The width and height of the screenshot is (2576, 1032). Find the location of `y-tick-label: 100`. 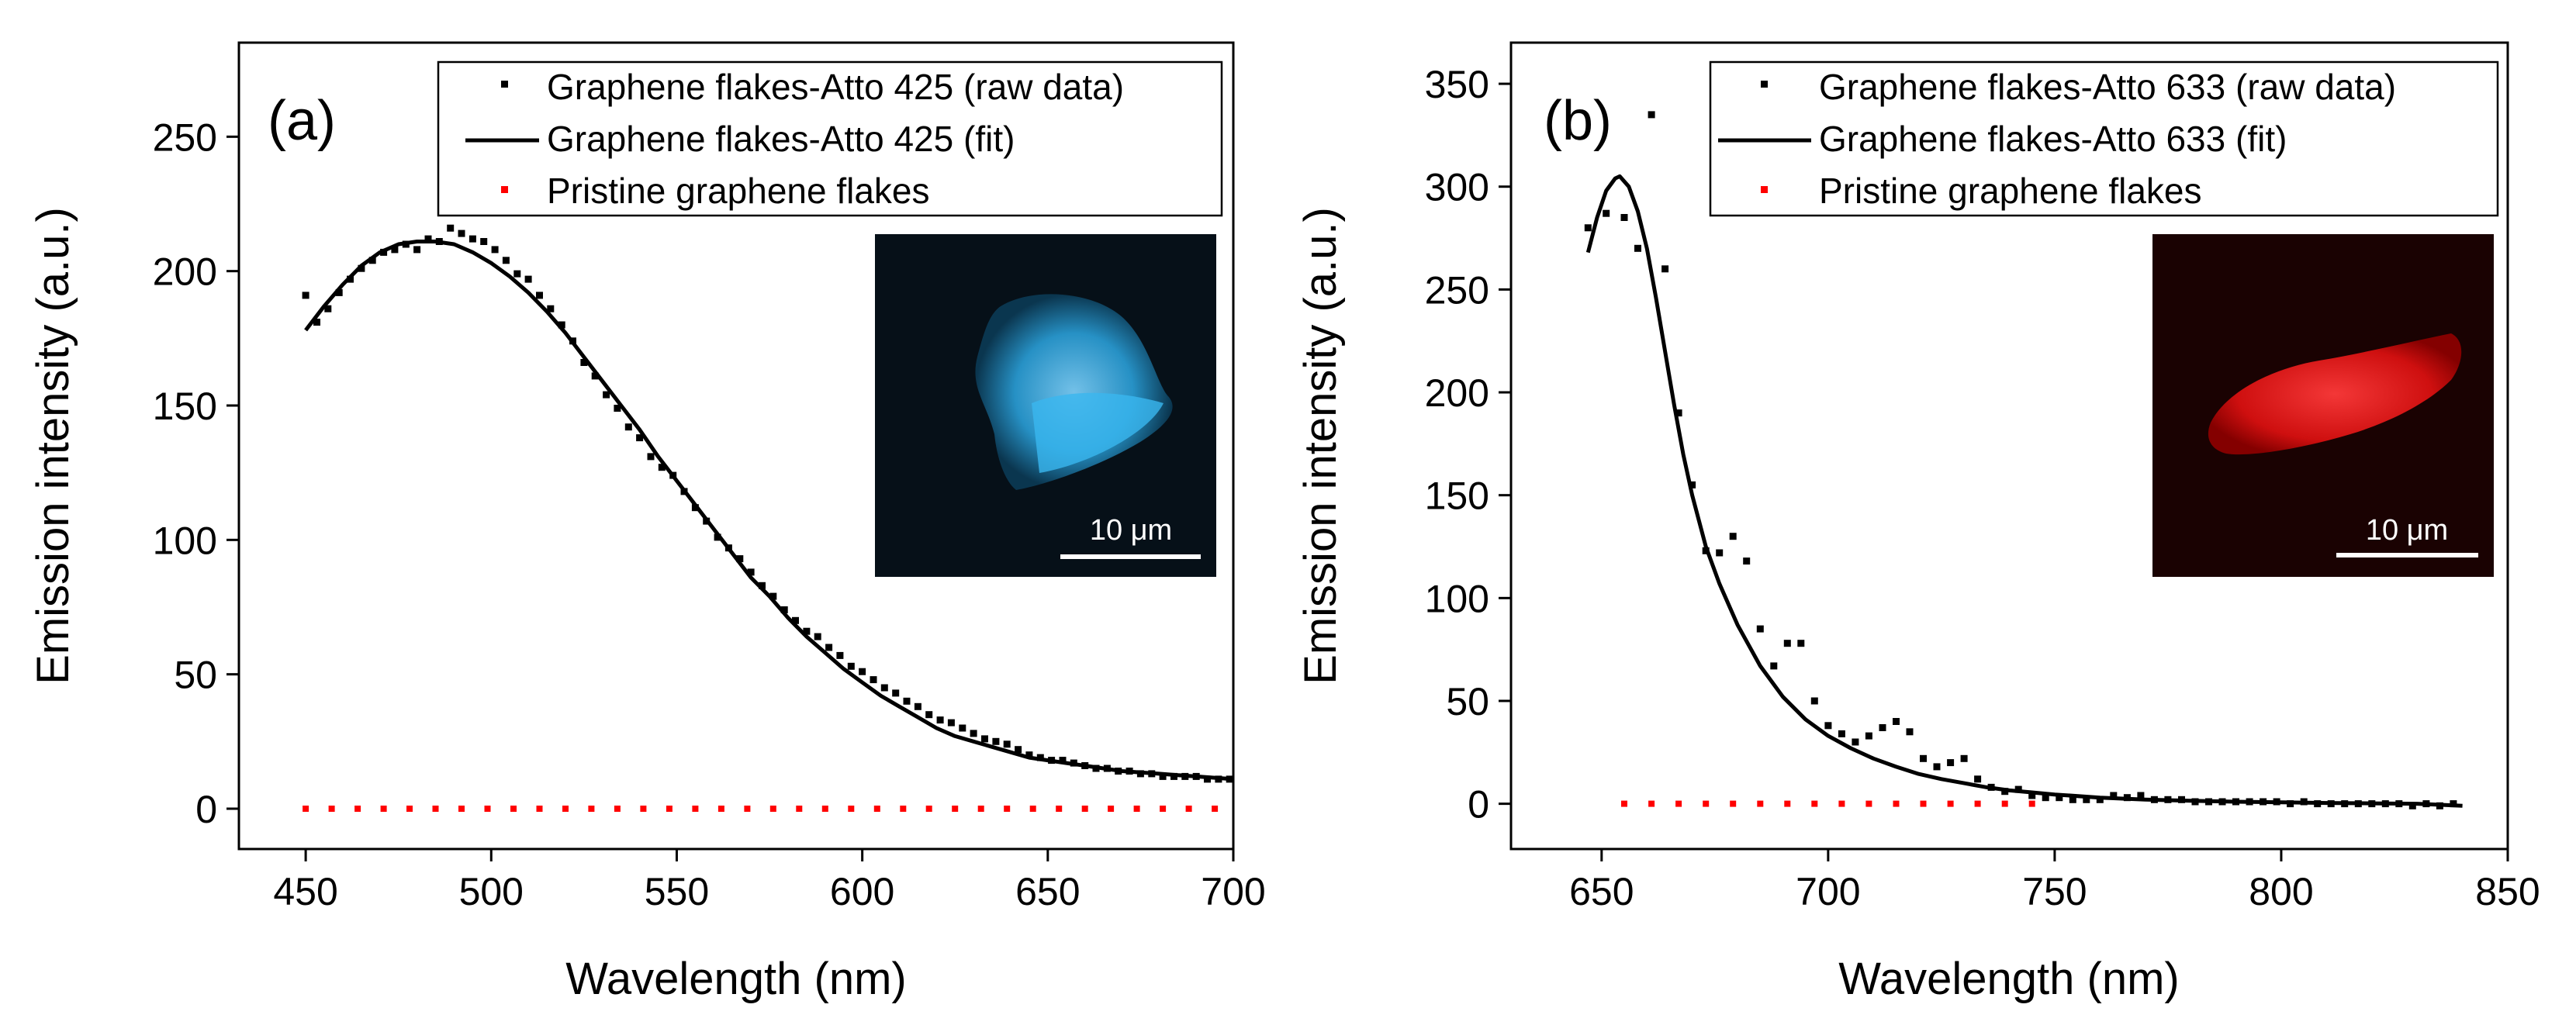

y-tick-label: 100 is located at coordinates (1457, 598).